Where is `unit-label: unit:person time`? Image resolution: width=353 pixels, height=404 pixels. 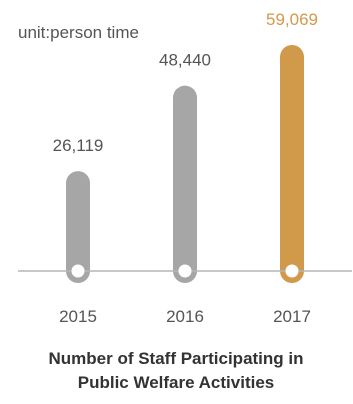 unit-label: unit:person time is located at coordinates (78, 32).